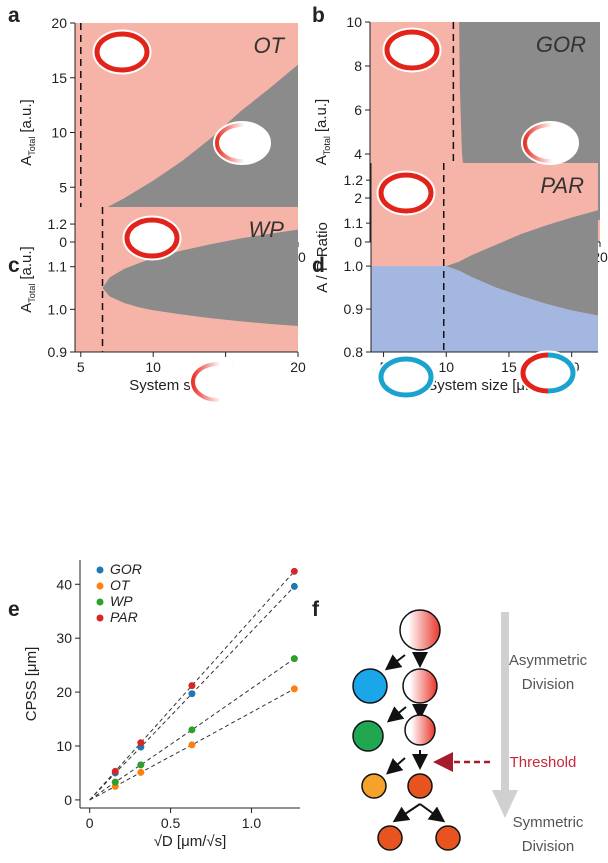 The height and width of the screenshot is (863, 608). I want to click on x-tick-label: 20, so click(298, 367).